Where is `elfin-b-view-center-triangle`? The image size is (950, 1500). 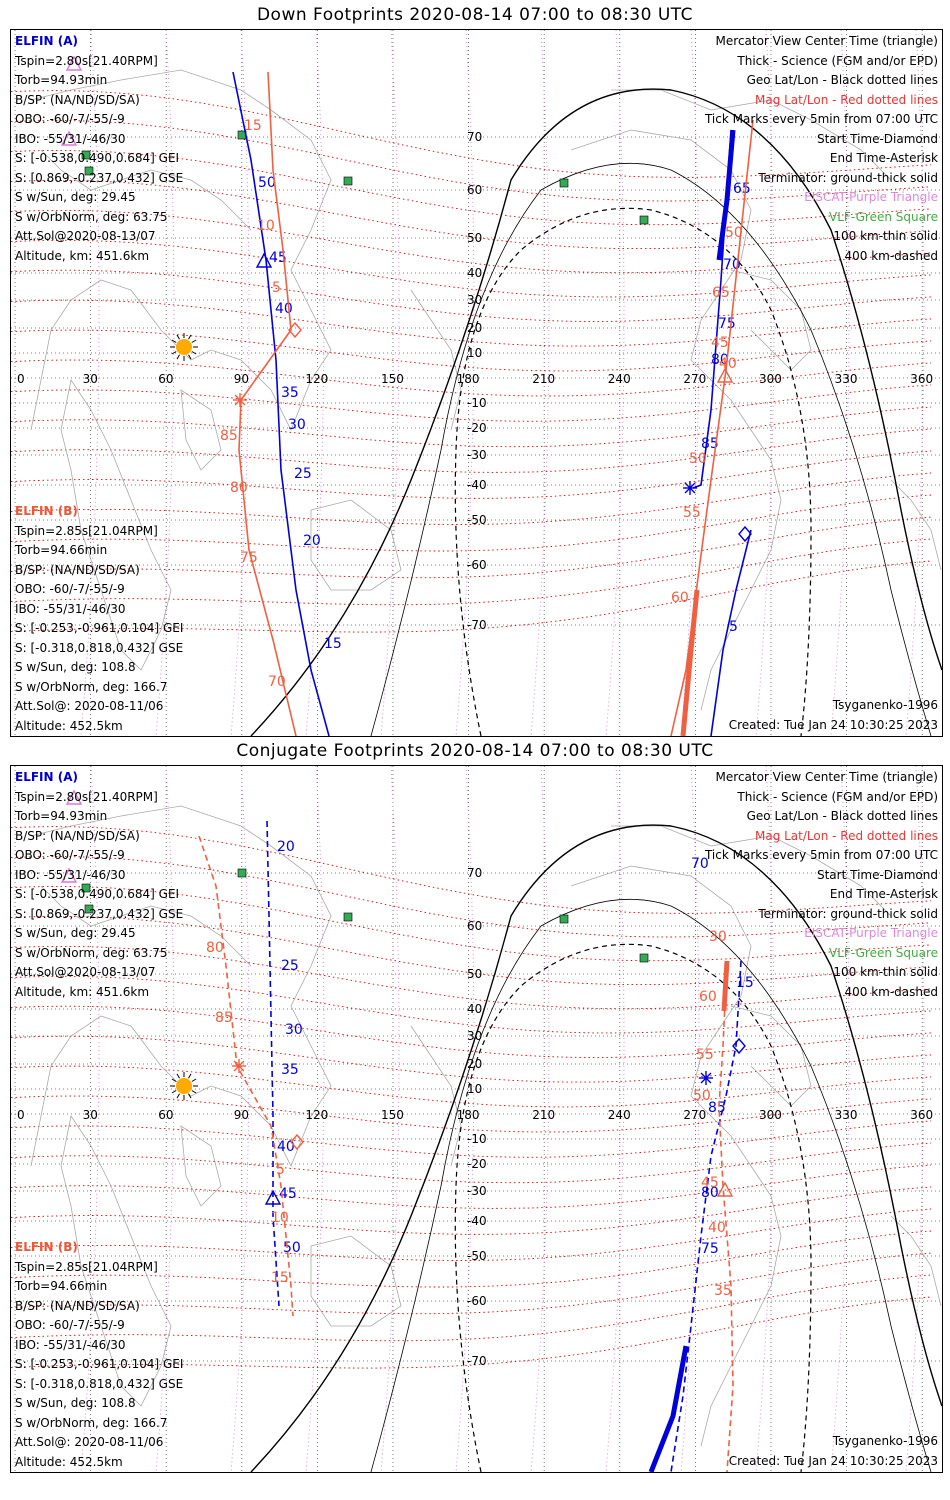
elfin-b-view-center-triangle is located at coordinates (725, 375).